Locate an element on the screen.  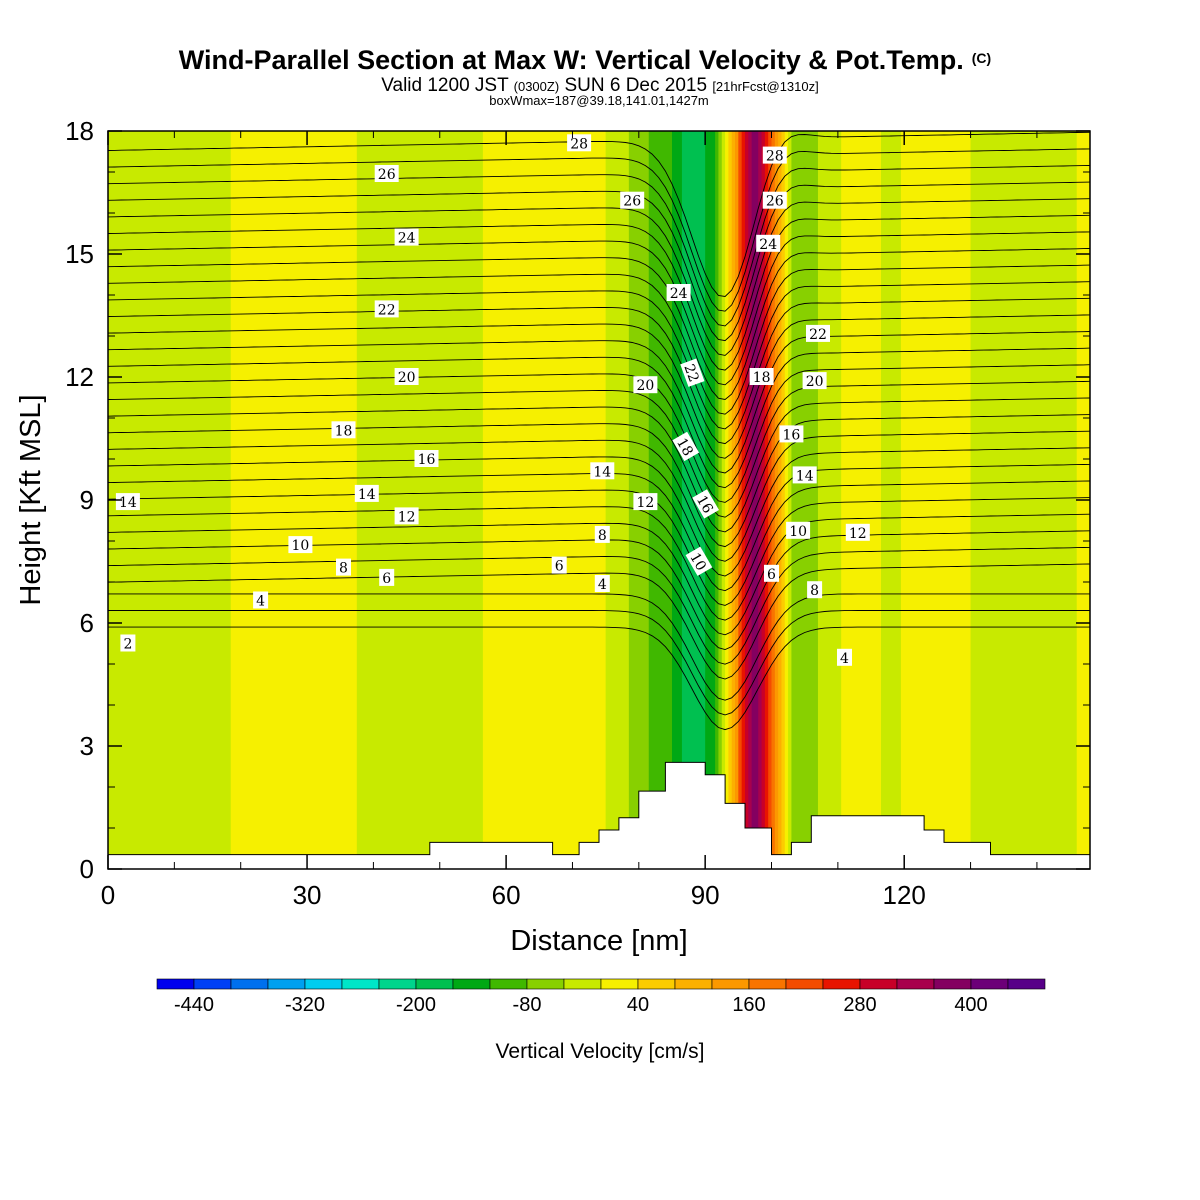
contour-label-text: 18 is located at coordinates (684, 446).